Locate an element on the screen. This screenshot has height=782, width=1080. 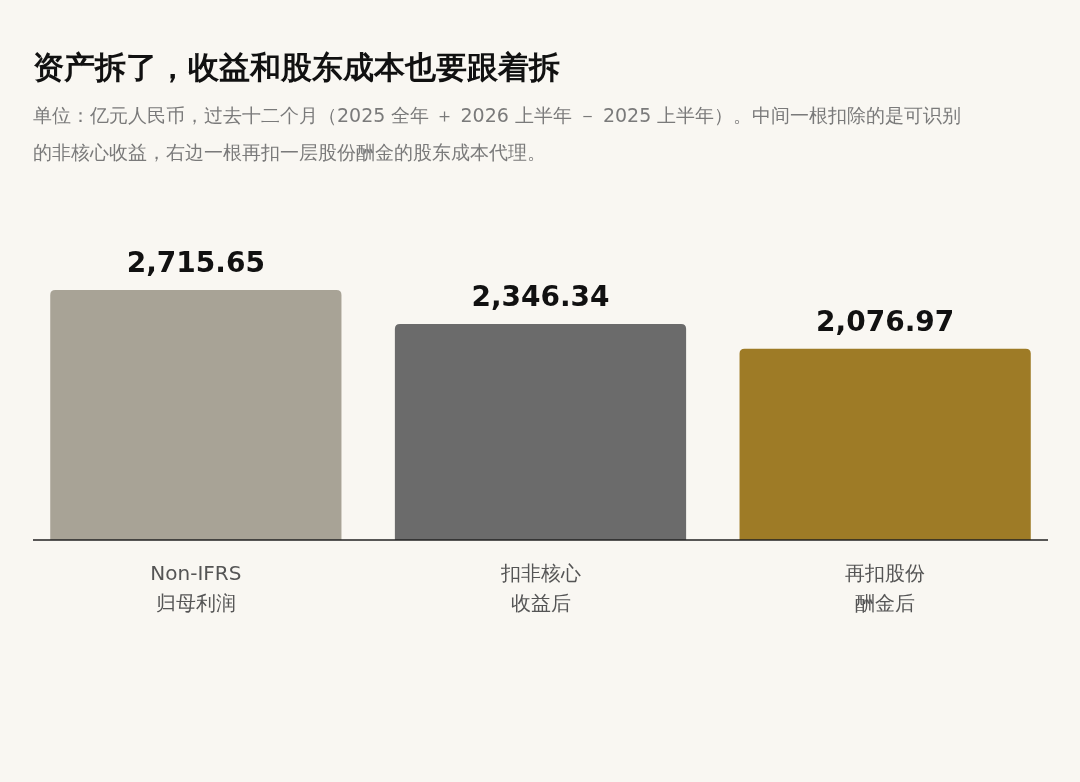
data-label: 2,346.34 is located at coordinates (540, 296).